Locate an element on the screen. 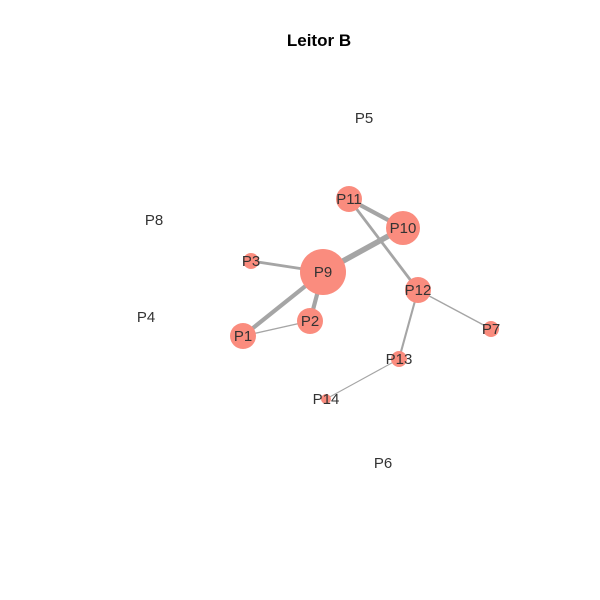 The height and width of the screenshot is (600, 600). node-p3 is located at coordinates (251, 261).